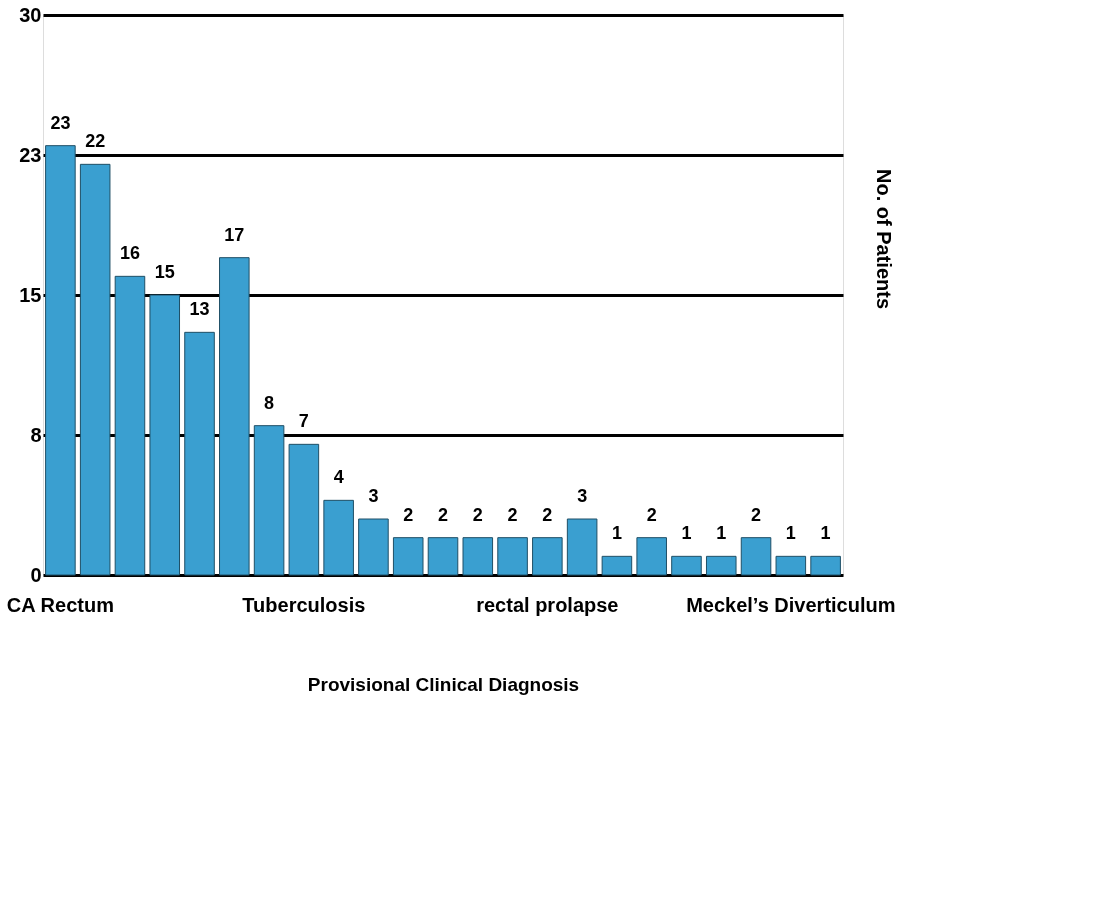 The width and height of the screenshot is (1102, 907). I want to click on y-tick-label: 15, so click(30, 294).